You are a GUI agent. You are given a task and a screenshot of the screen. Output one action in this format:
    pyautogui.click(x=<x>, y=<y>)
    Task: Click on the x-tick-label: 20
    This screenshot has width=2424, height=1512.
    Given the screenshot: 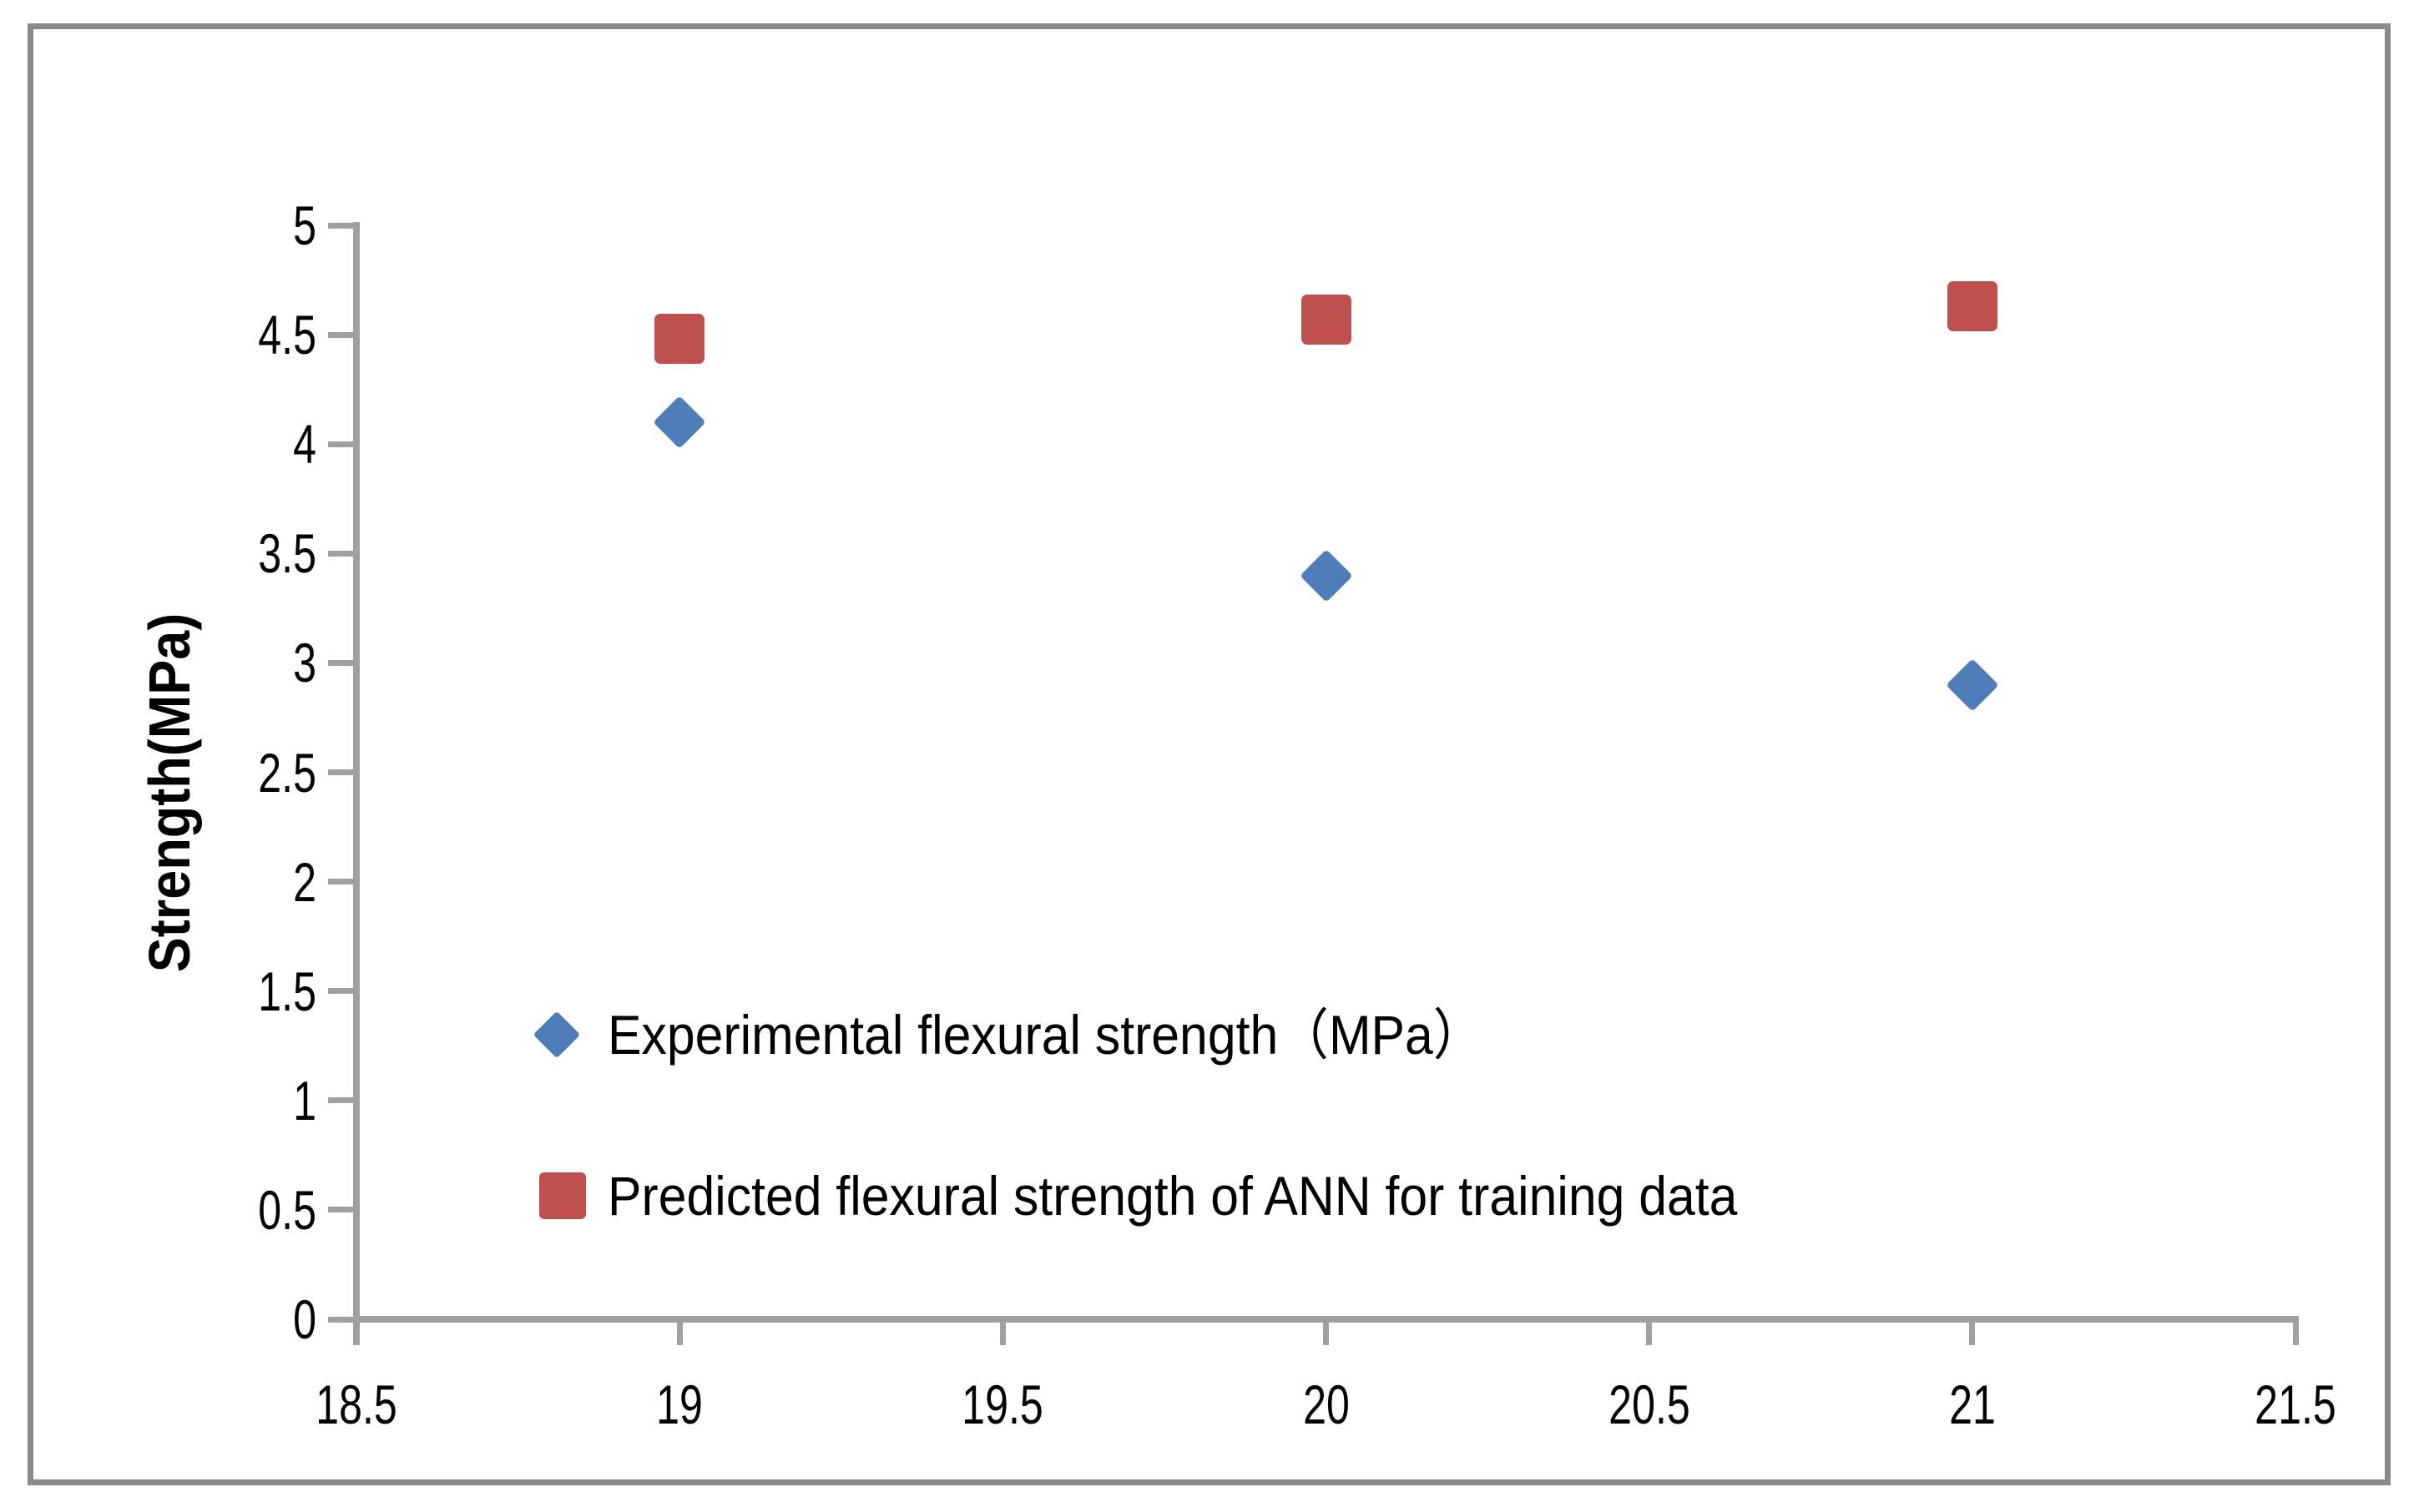 What is the action you would take?
    pyautogui.click(x=1326, y=1404)
    